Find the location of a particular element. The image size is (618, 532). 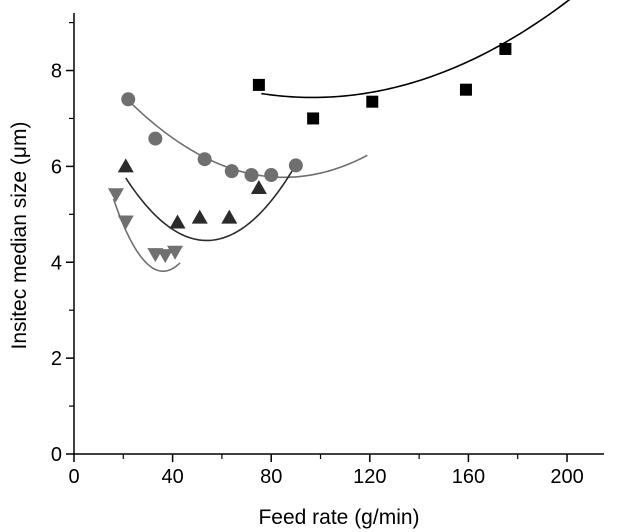

x-tick-label: 40 is located at coordinates (172, 477).